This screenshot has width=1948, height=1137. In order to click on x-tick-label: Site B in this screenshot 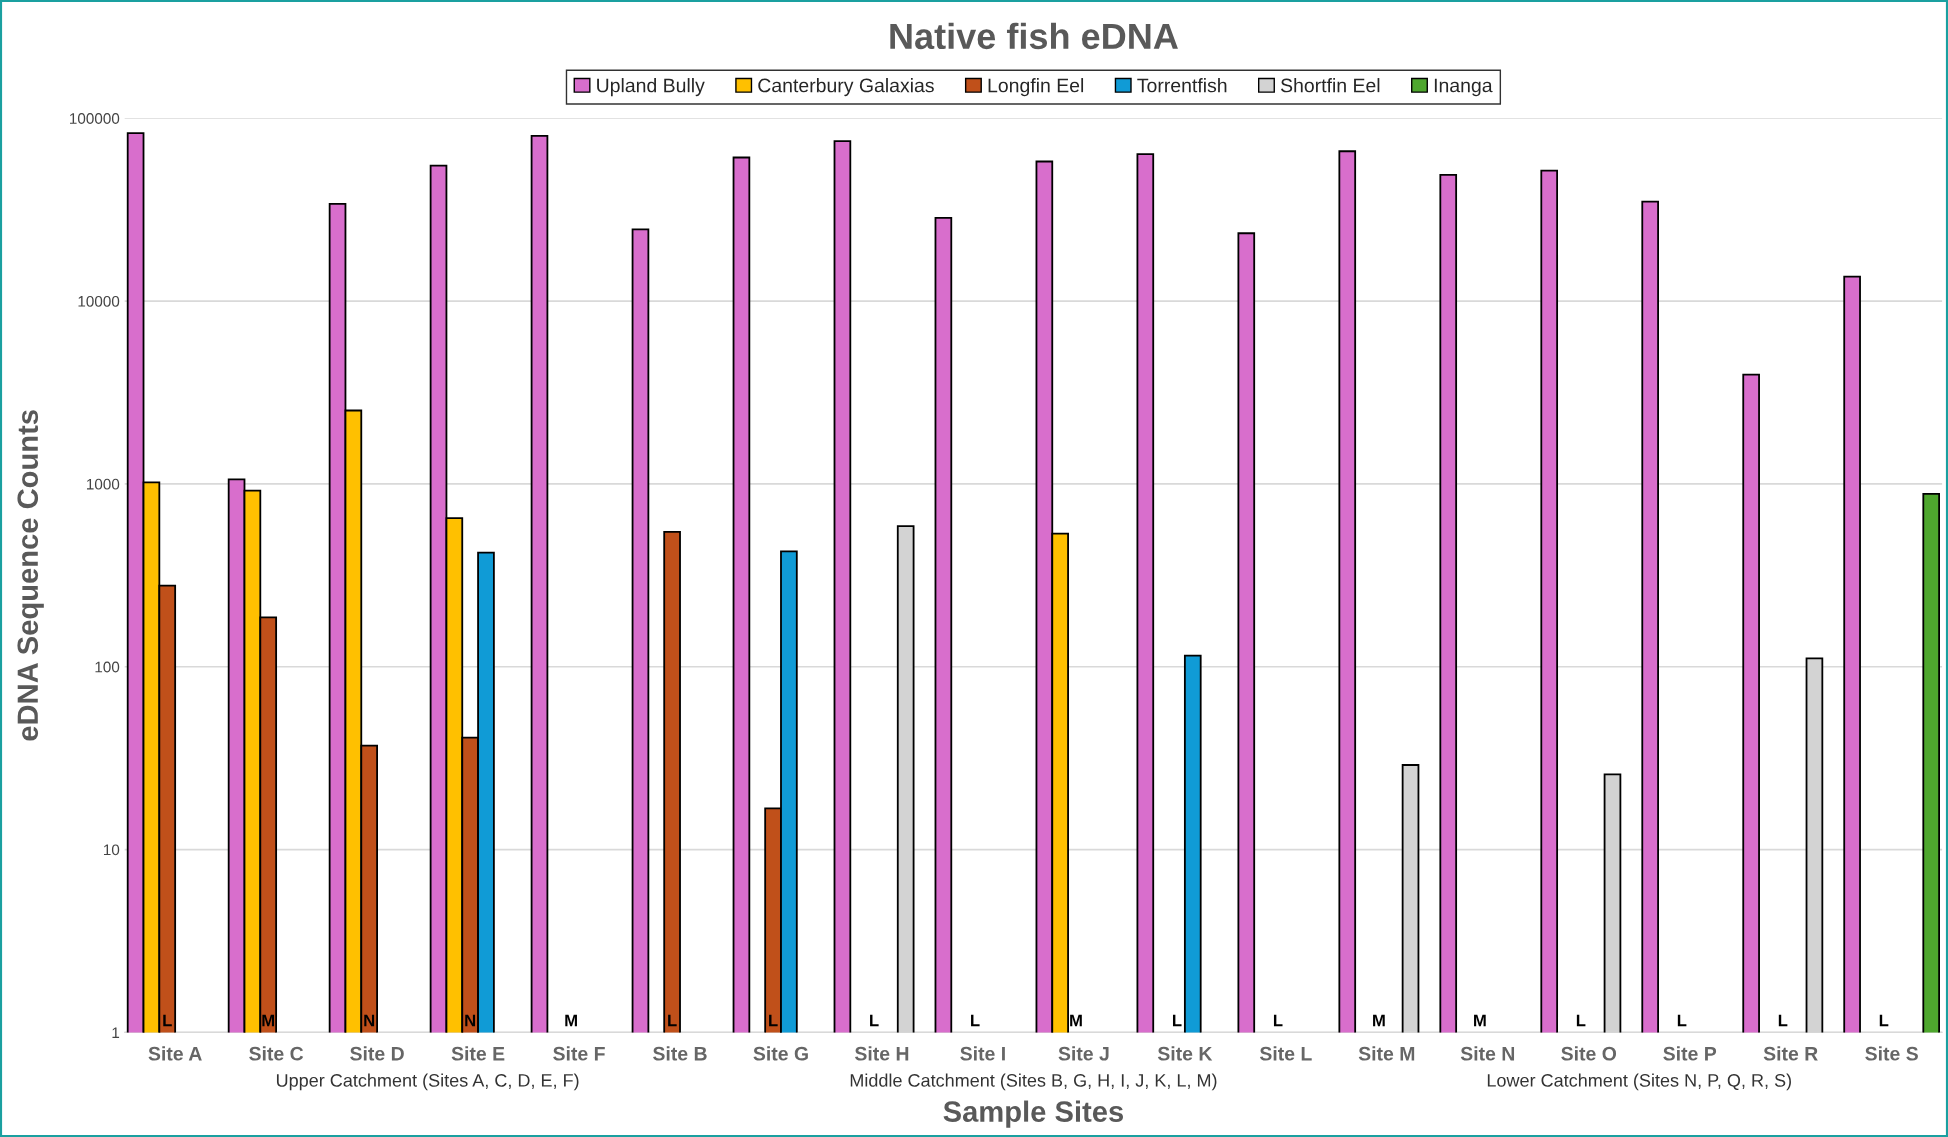, I will do `click(680, 1053)`.